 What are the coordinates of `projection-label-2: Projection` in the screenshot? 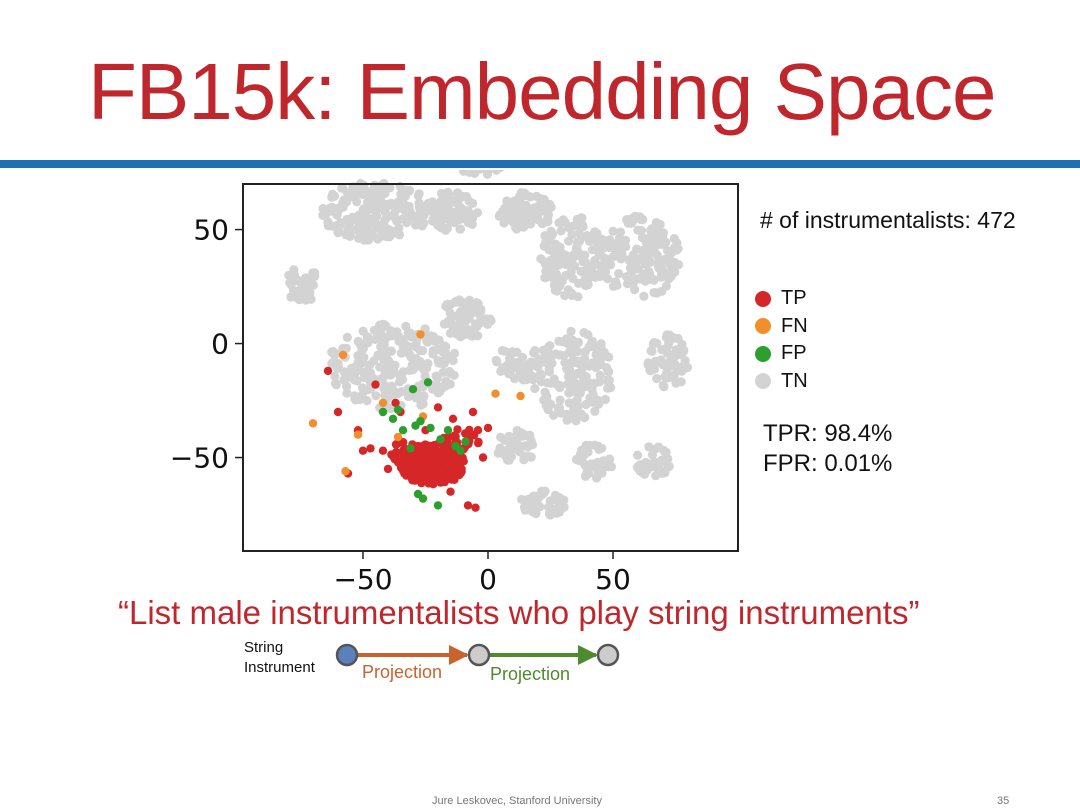 It's located at (530, 674).